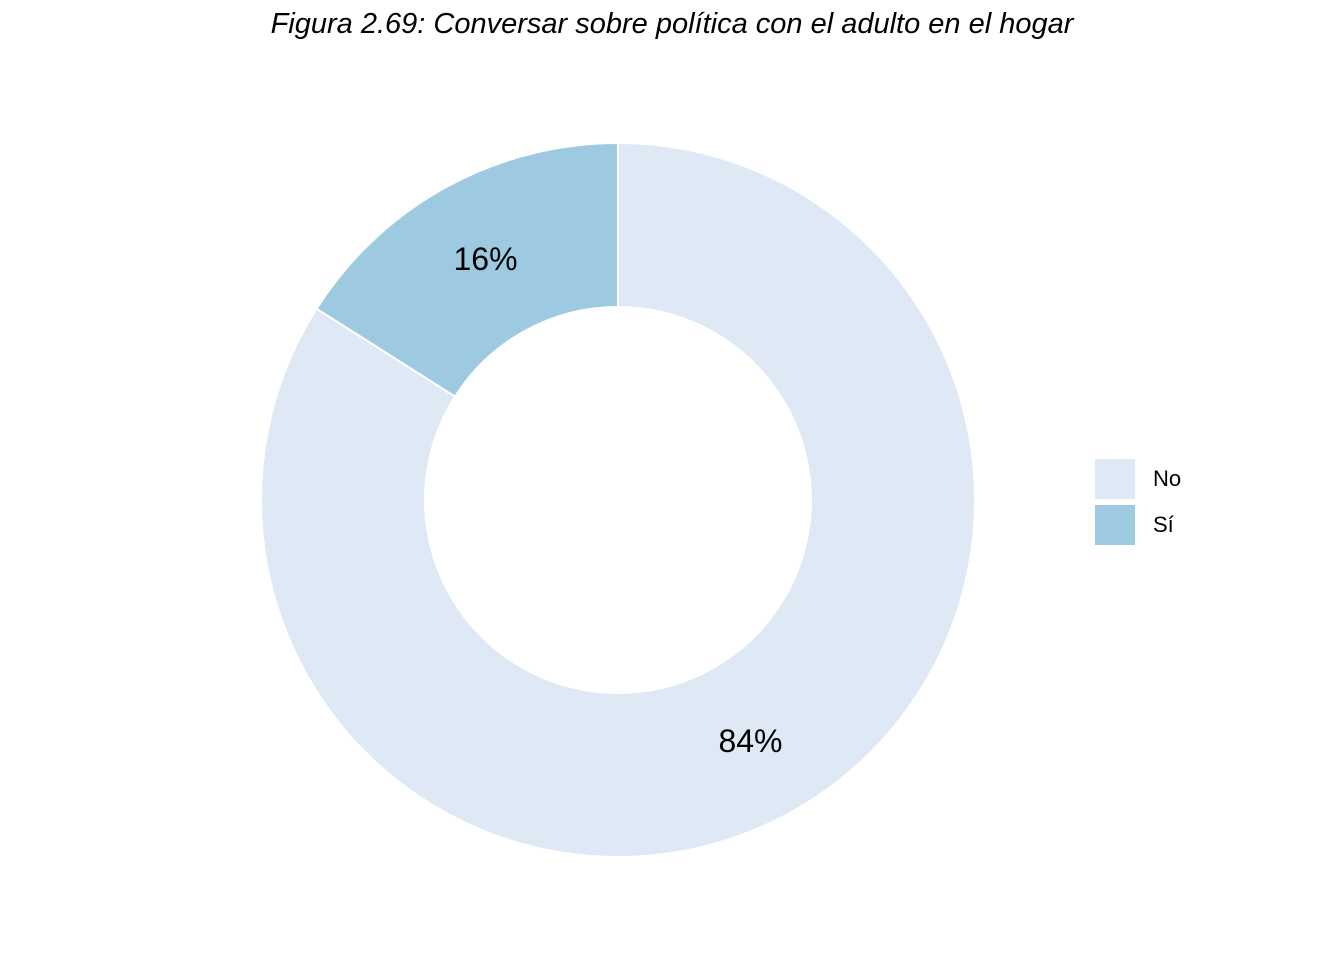  Describe the element at coordinates (1138, 525) in the screenshot. I see `legend-item-si: Sí` at that location.